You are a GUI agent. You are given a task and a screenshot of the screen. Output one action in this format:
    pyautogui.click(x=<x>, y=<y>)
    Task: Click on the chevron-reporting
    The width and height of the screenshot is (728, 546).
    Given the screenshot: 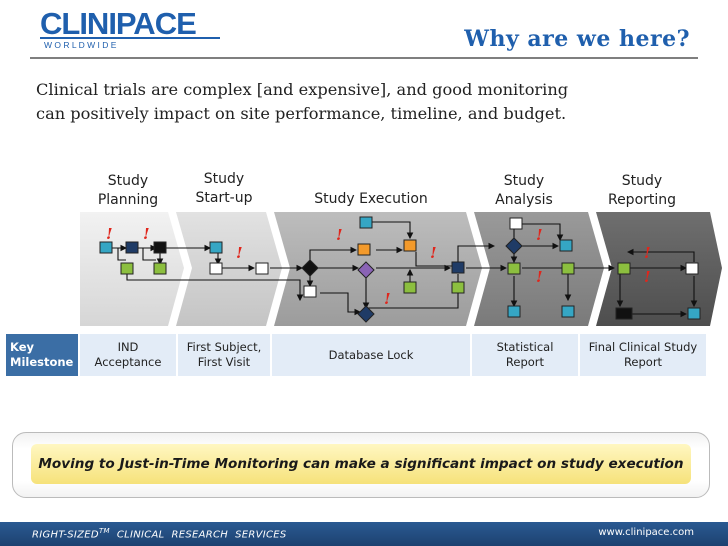 What is the action you would take?
    pyautogui.click(x=659, y=269)
    